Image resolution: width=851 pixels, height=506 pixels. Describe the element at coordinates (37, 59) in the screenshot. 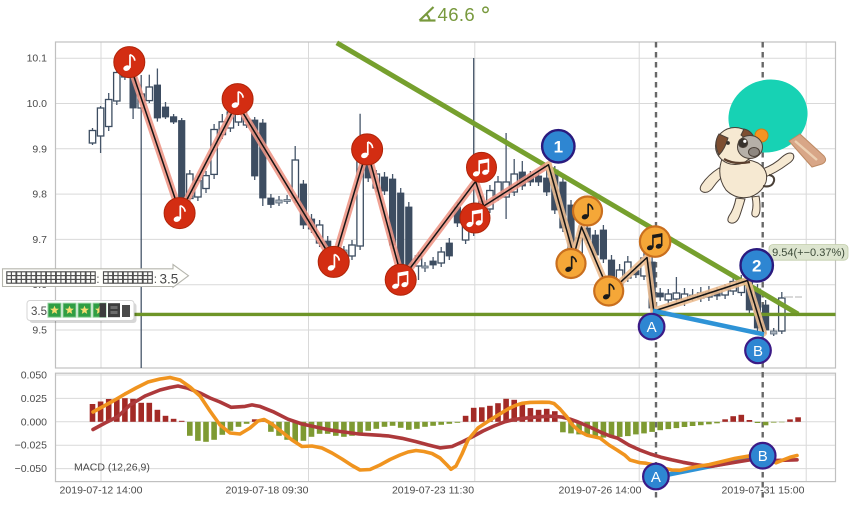

I see `svg-text: 10.1` at that location.